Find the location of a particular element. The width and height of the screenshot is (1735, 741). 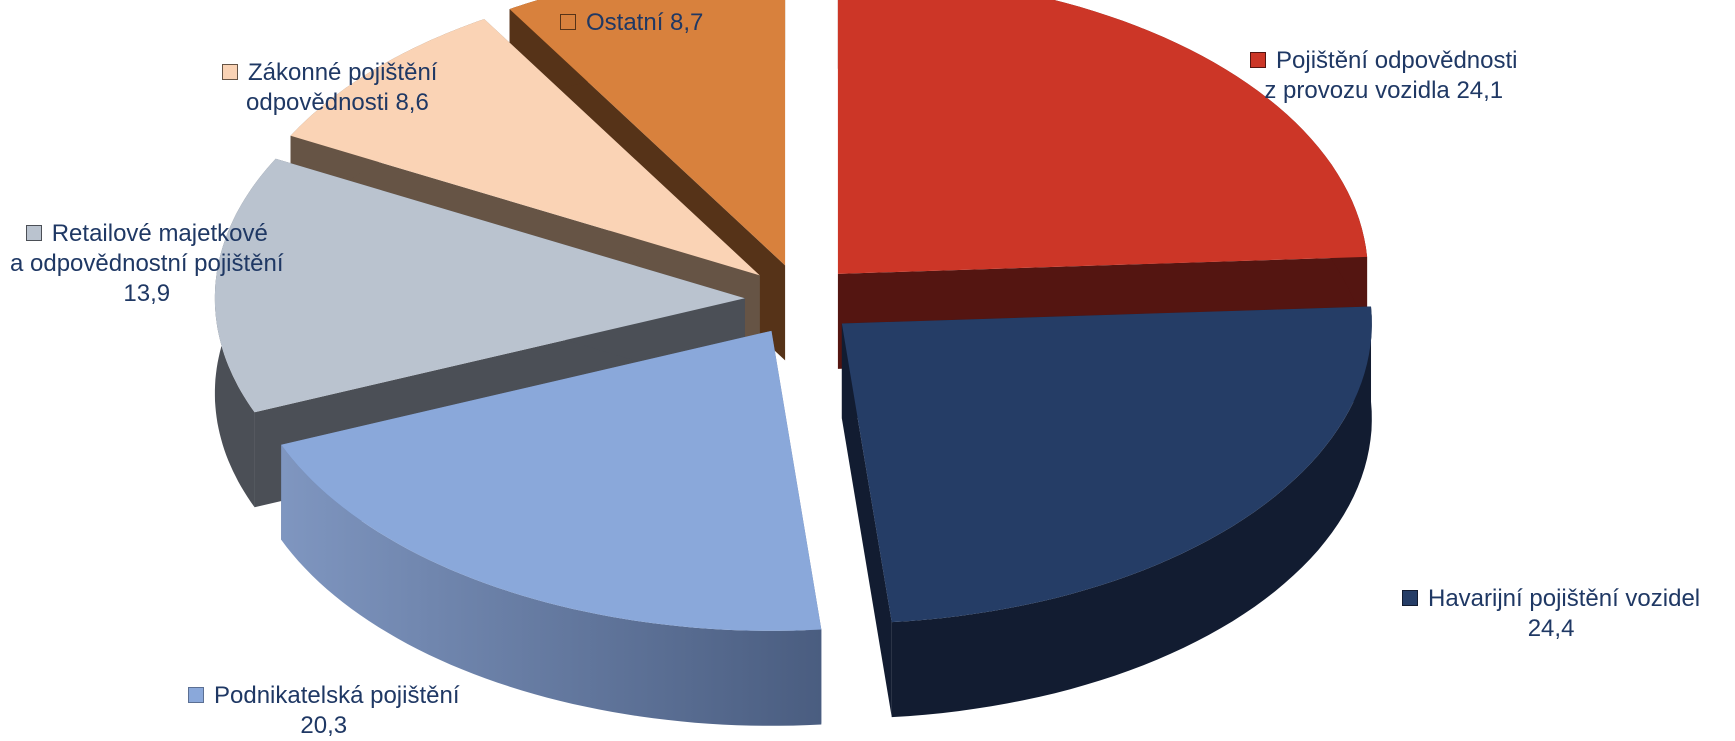

slice-label-line: Retailové majetkové is located at coordinates (147, 234).